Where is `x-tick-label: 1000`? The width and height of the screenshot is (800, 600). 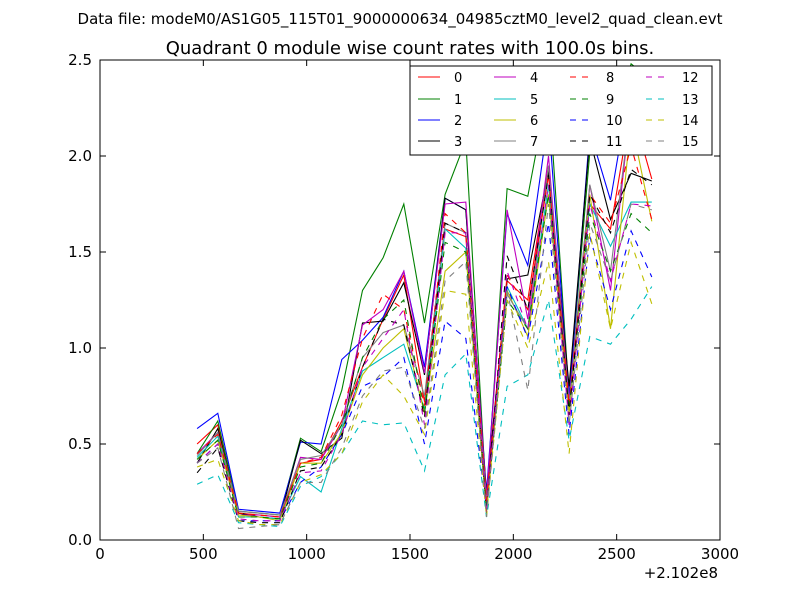 x-tick-label: 1000 is located at coordinates (307, 554).